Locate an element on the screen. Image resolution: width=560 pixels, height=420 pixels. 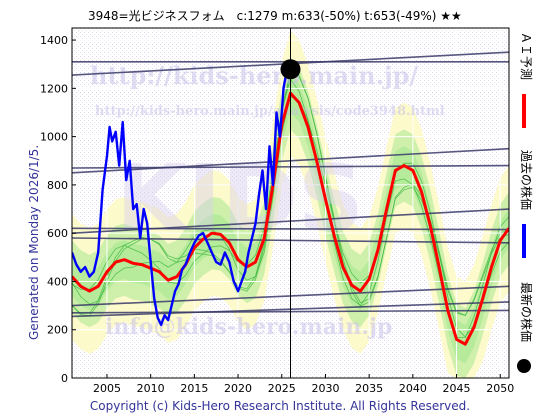
x-tick-label: 2010 is located at coordinates (151, 388).